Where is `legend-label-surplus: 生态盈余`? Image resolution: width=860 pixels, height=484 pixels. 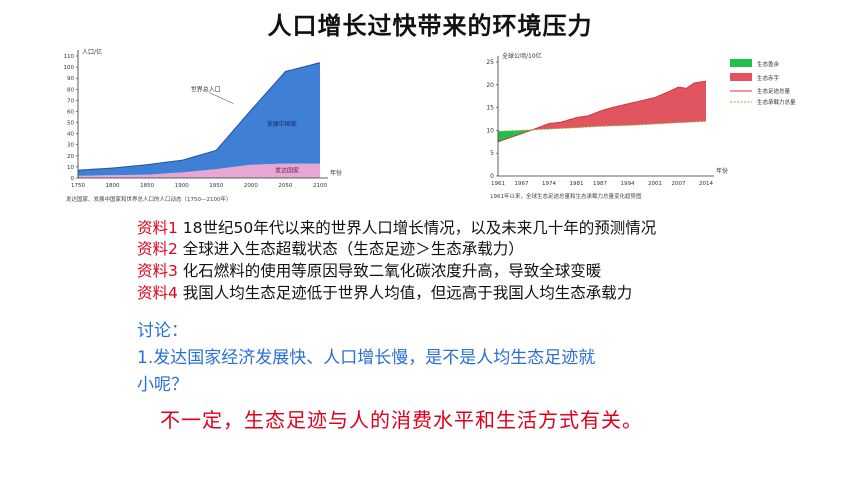
legend-label-surplus: 生态盈余 is located at coordinates (768, 64).